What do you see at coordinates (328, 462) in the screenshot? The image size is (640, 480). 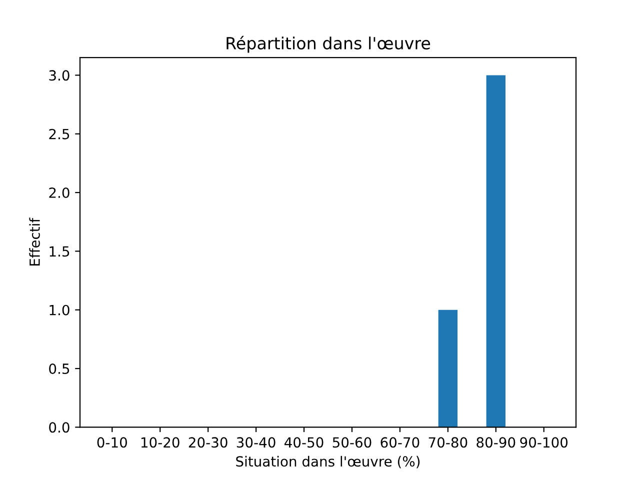 I see `x-axis-title: Situation dans l'œuvre (%)` at bounding box center [328, 462].